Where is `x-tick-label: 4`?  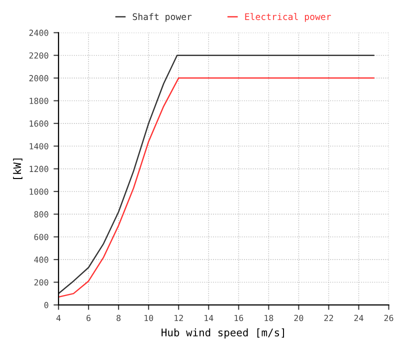 x-tick-label: 4 is located at coordinates (58, 318).